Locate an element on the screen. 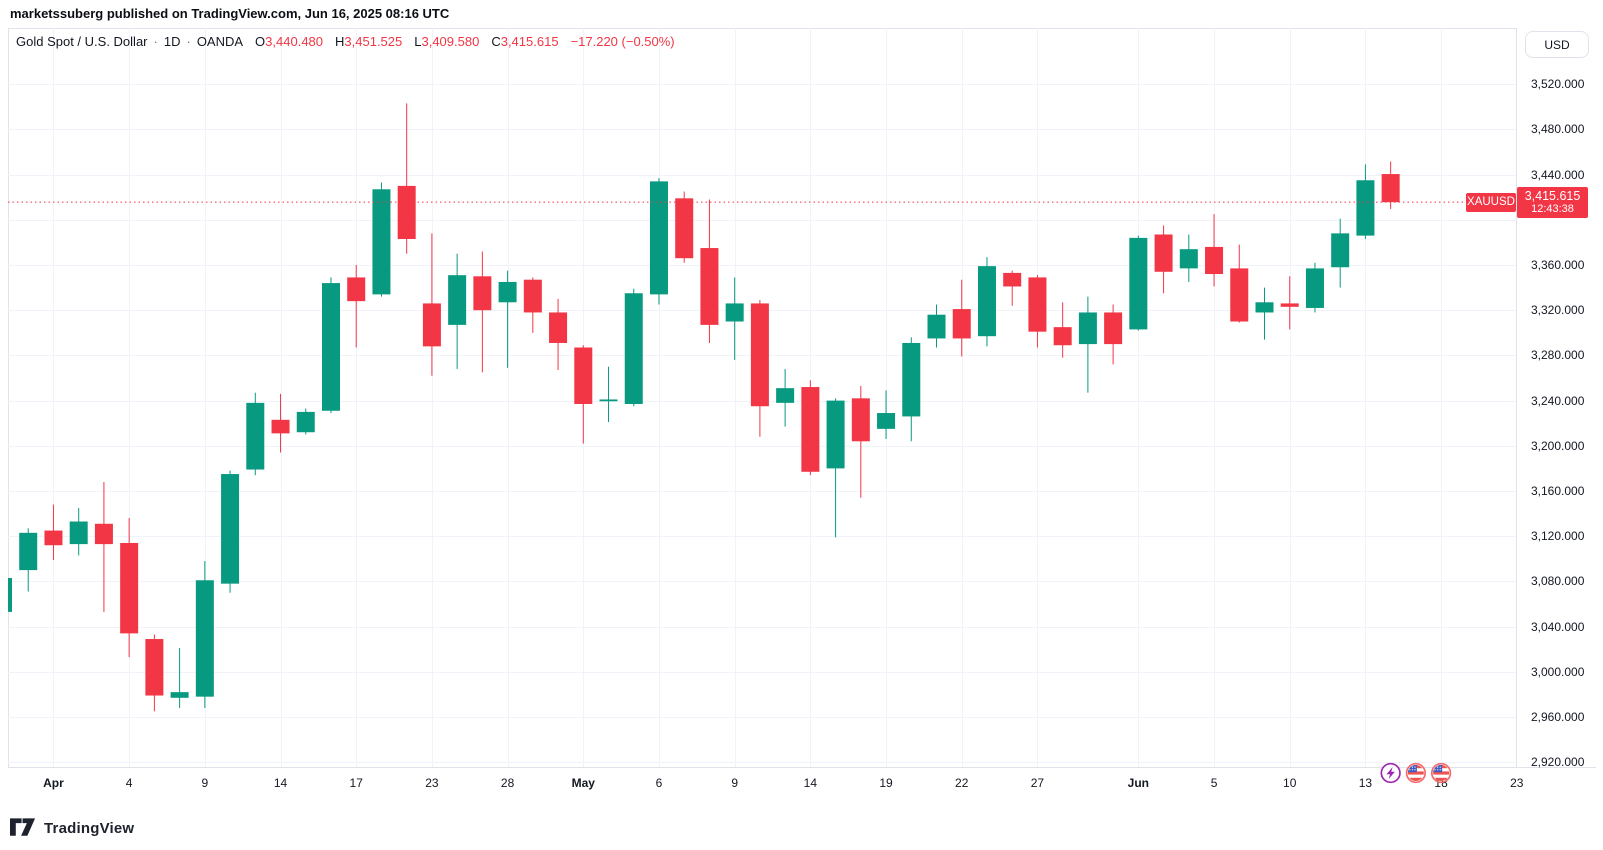  time-axis-label: Apr is located at coordinates (53, 783).